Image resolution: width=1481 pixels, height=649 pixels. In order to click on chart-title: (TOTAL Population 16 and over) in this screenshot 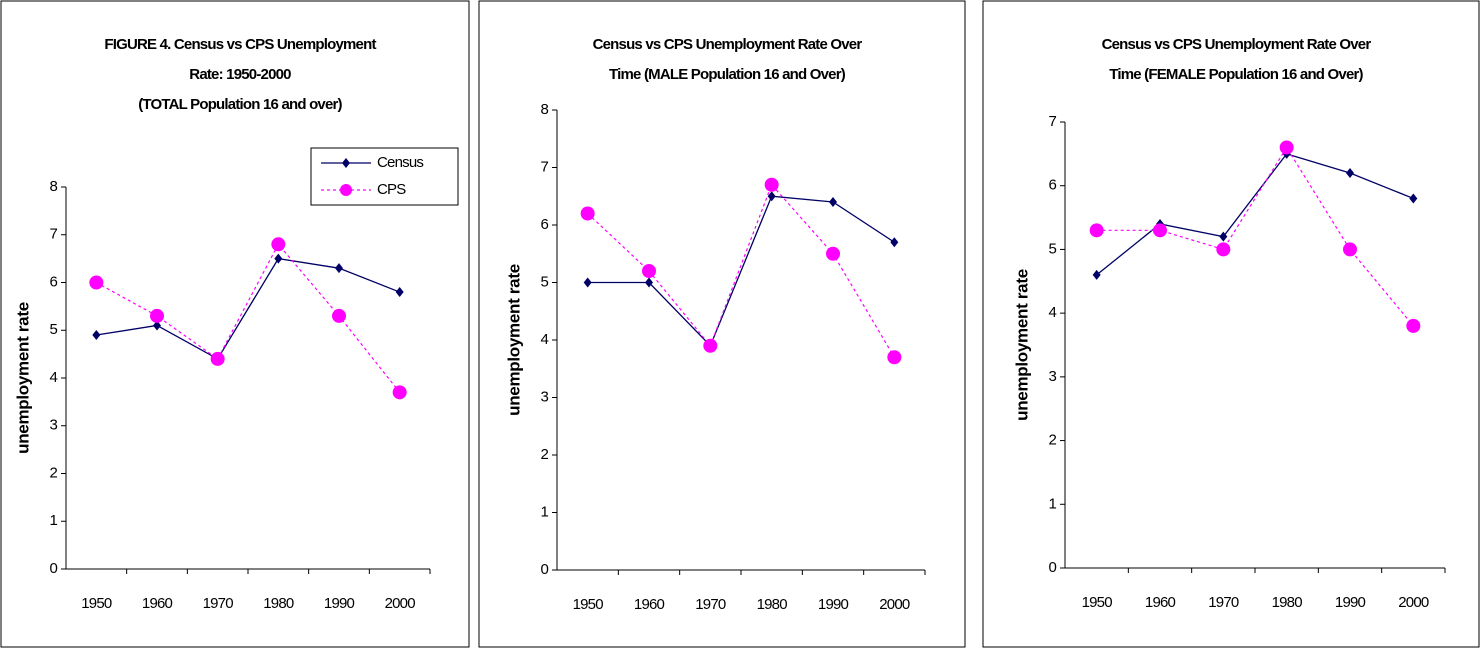, I will do `click(240, 104)`.